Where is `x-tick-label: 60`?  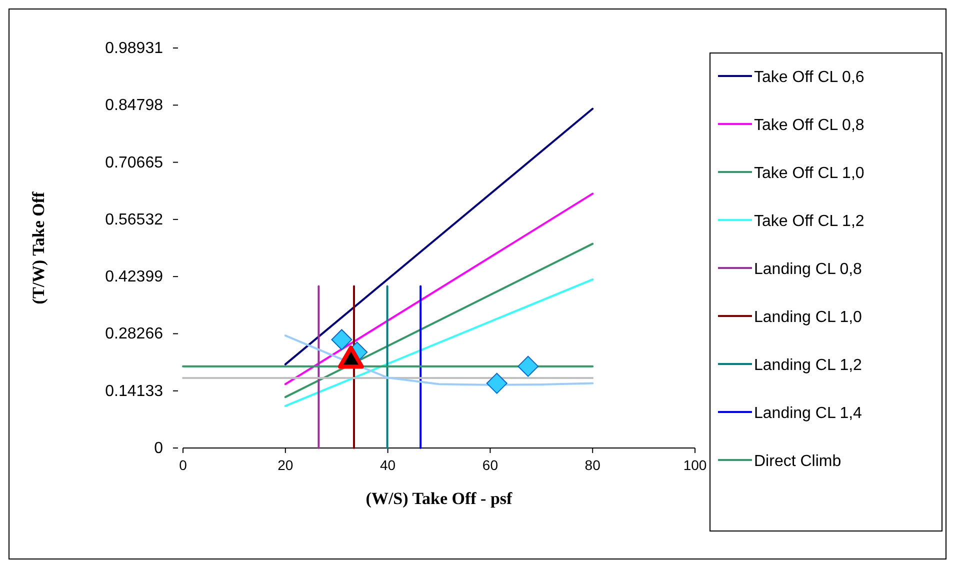
x-tick-label: 60 is located at coordinates (490, 465).